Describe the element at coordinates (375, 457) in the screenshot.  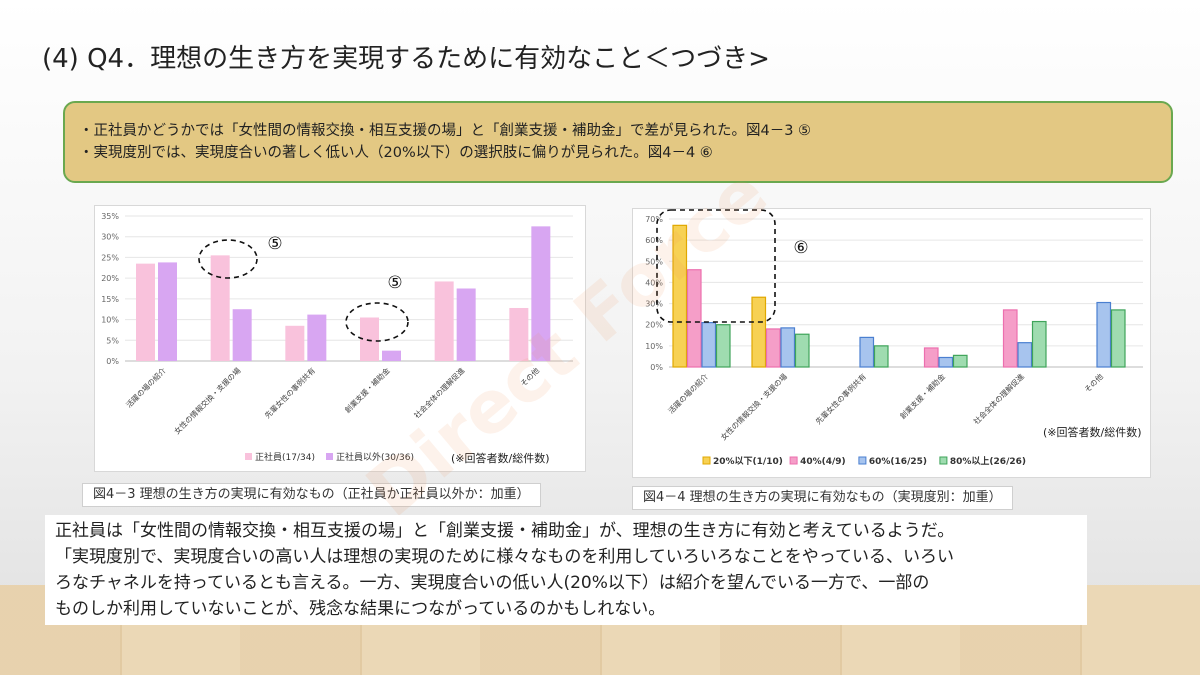
I see `legend-label: 正社員以外(30/36)` at that location.